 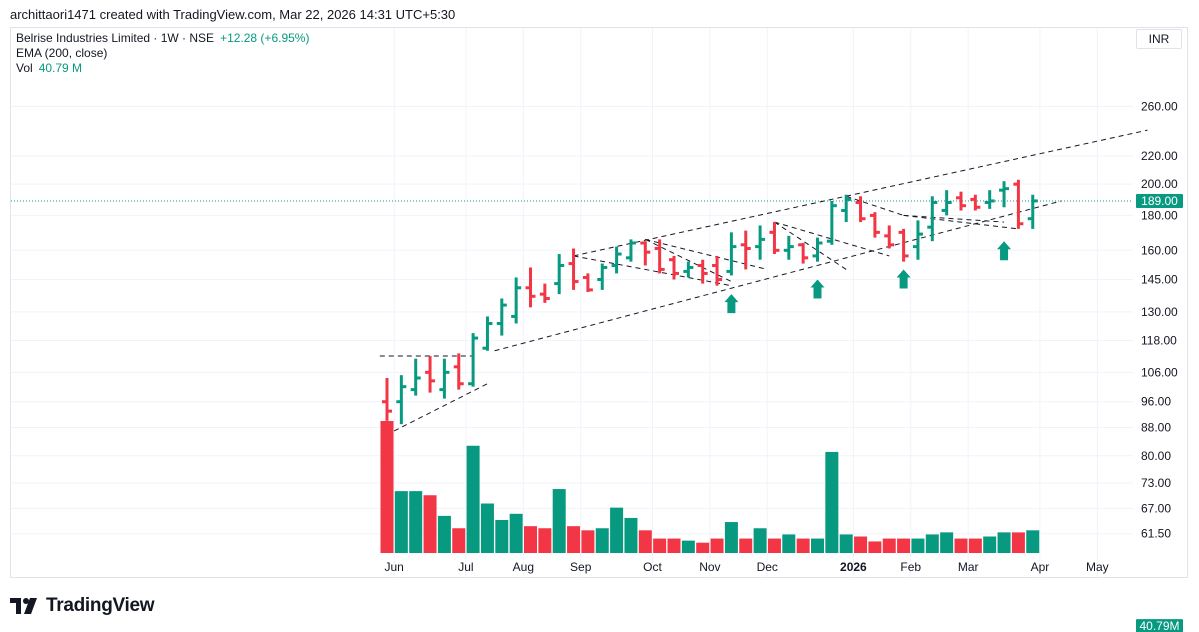 What do you see at coordinates (1159, 184) in the screenshot?
I see `y-tick-label: 200.00` at bounding box center [1159, 184].